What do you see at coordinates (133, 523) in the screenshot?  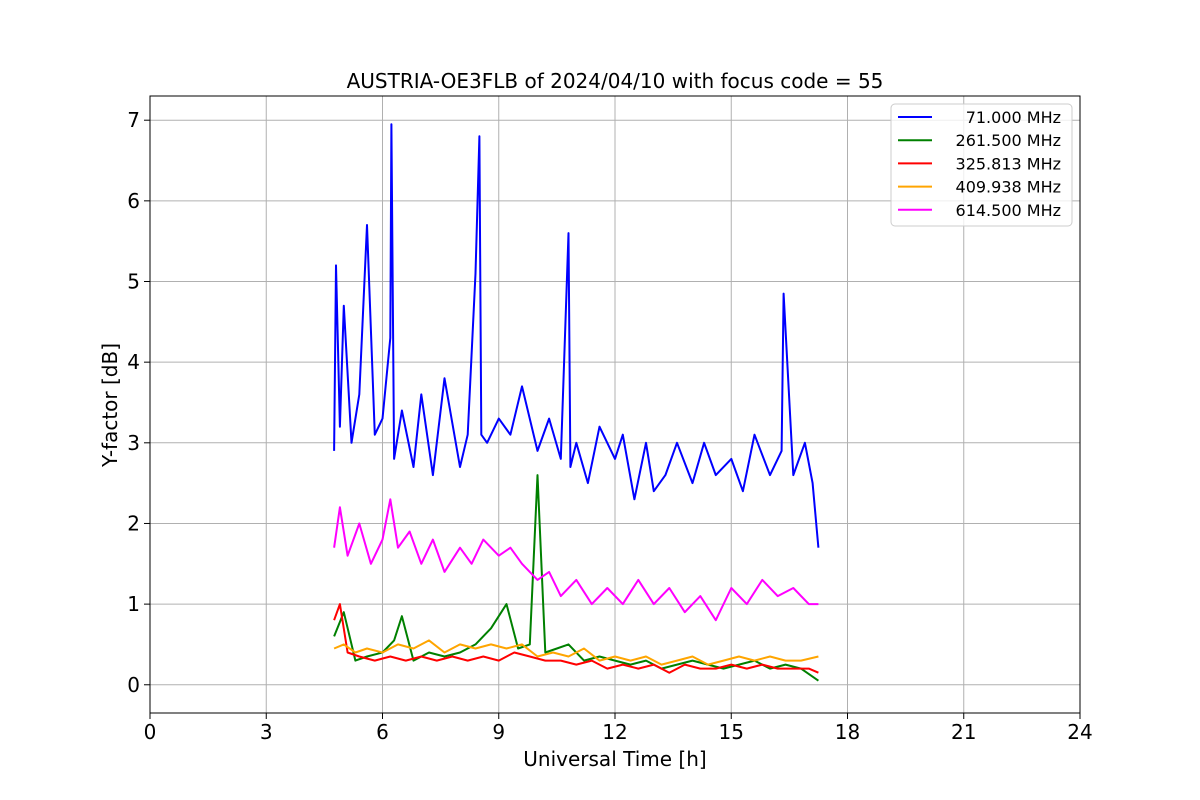 I see `y-tick-label: 2` at bounding box center [133, 523].